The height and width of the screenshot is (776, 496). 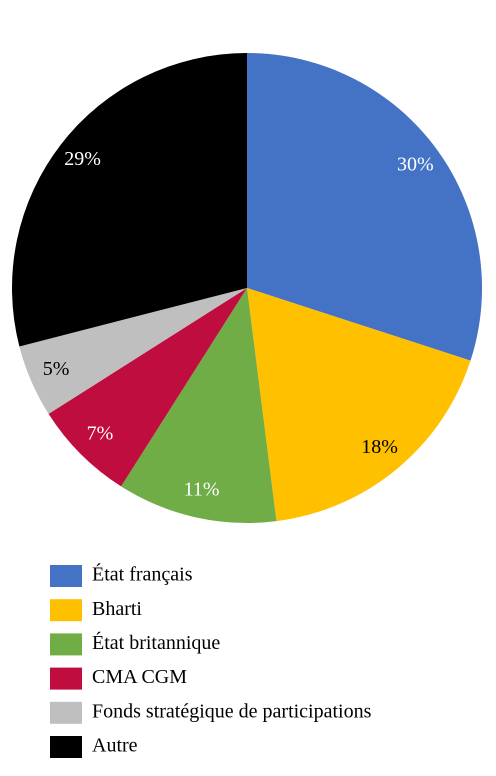 What do you see at coordinates (56, 369) in the screenshot?
I see `data-label: 5%` at bounding box center [56, 369].